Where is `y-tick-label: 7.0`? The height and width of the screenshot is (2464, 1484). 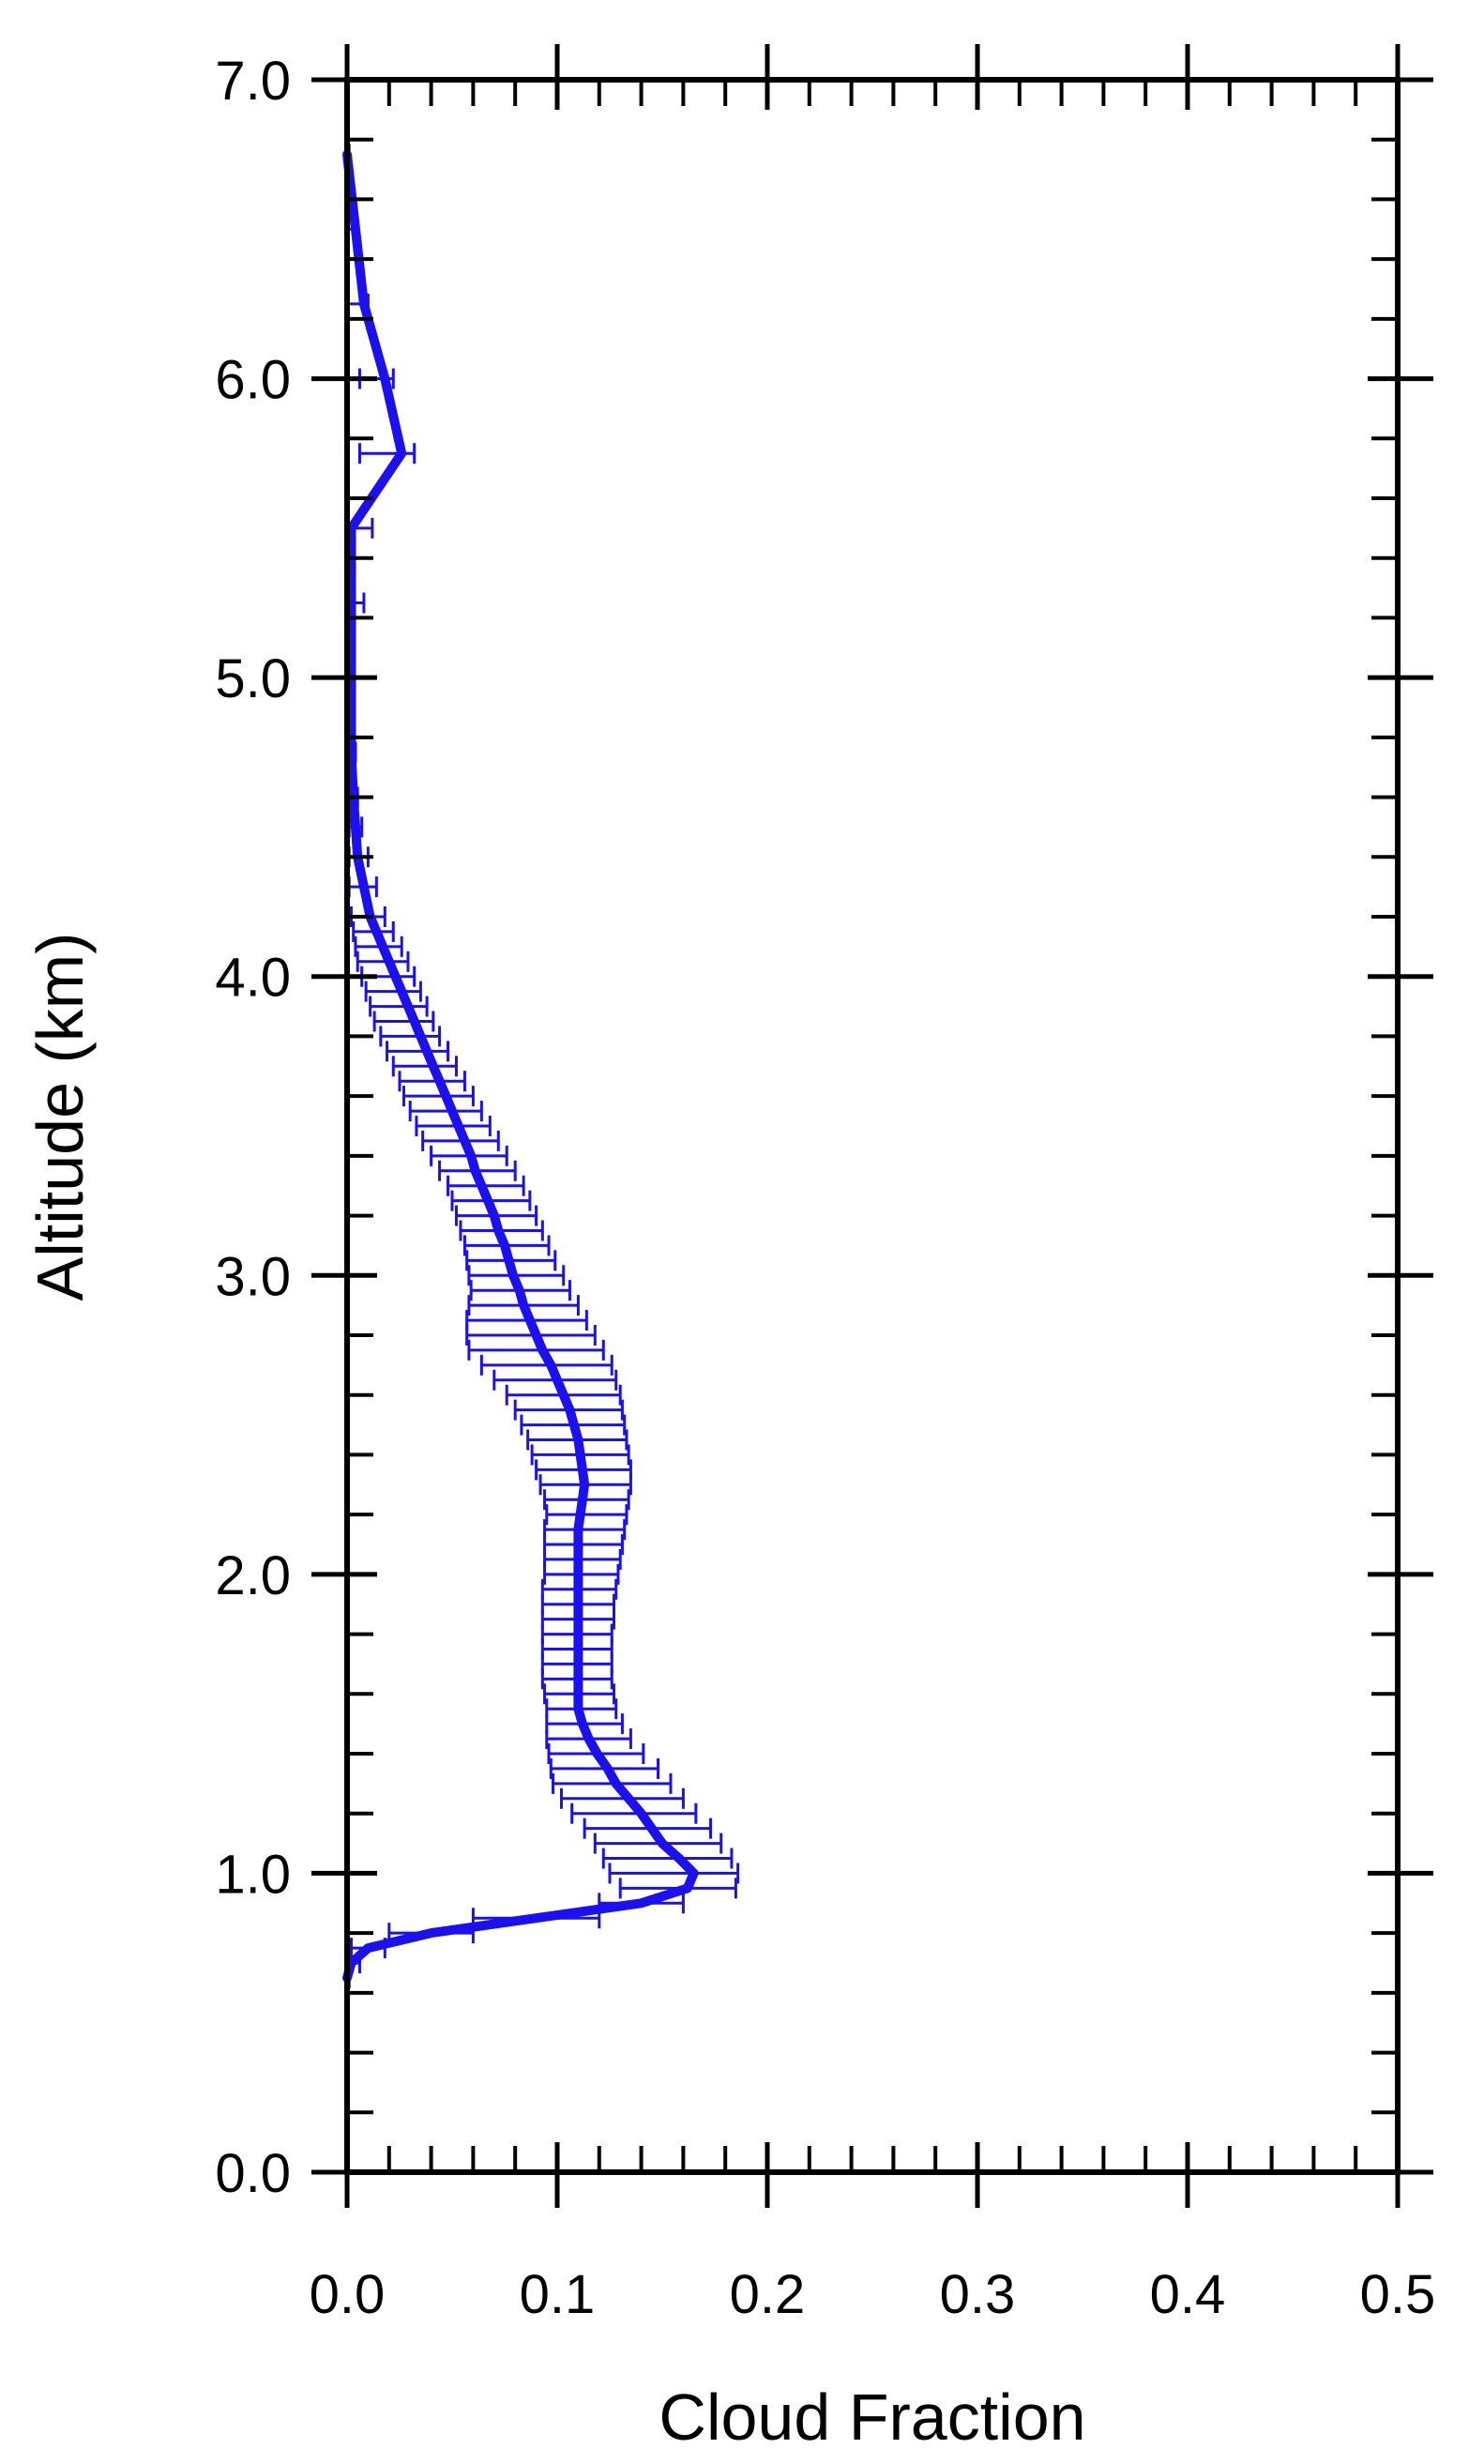
y-tick-label: 7.0 is located at coordinates (253, 82).